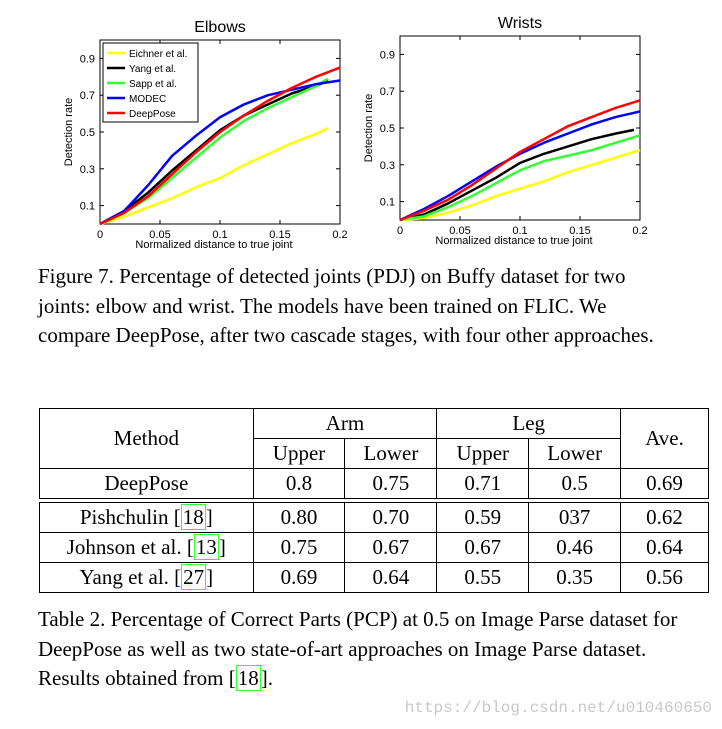 Image resolution: width=722 pixels, height=729 pixels. What do you see at coordinates (345, 423) in the screenshot?
I see `header-arm: Arm` at bounding box center [345, 423].